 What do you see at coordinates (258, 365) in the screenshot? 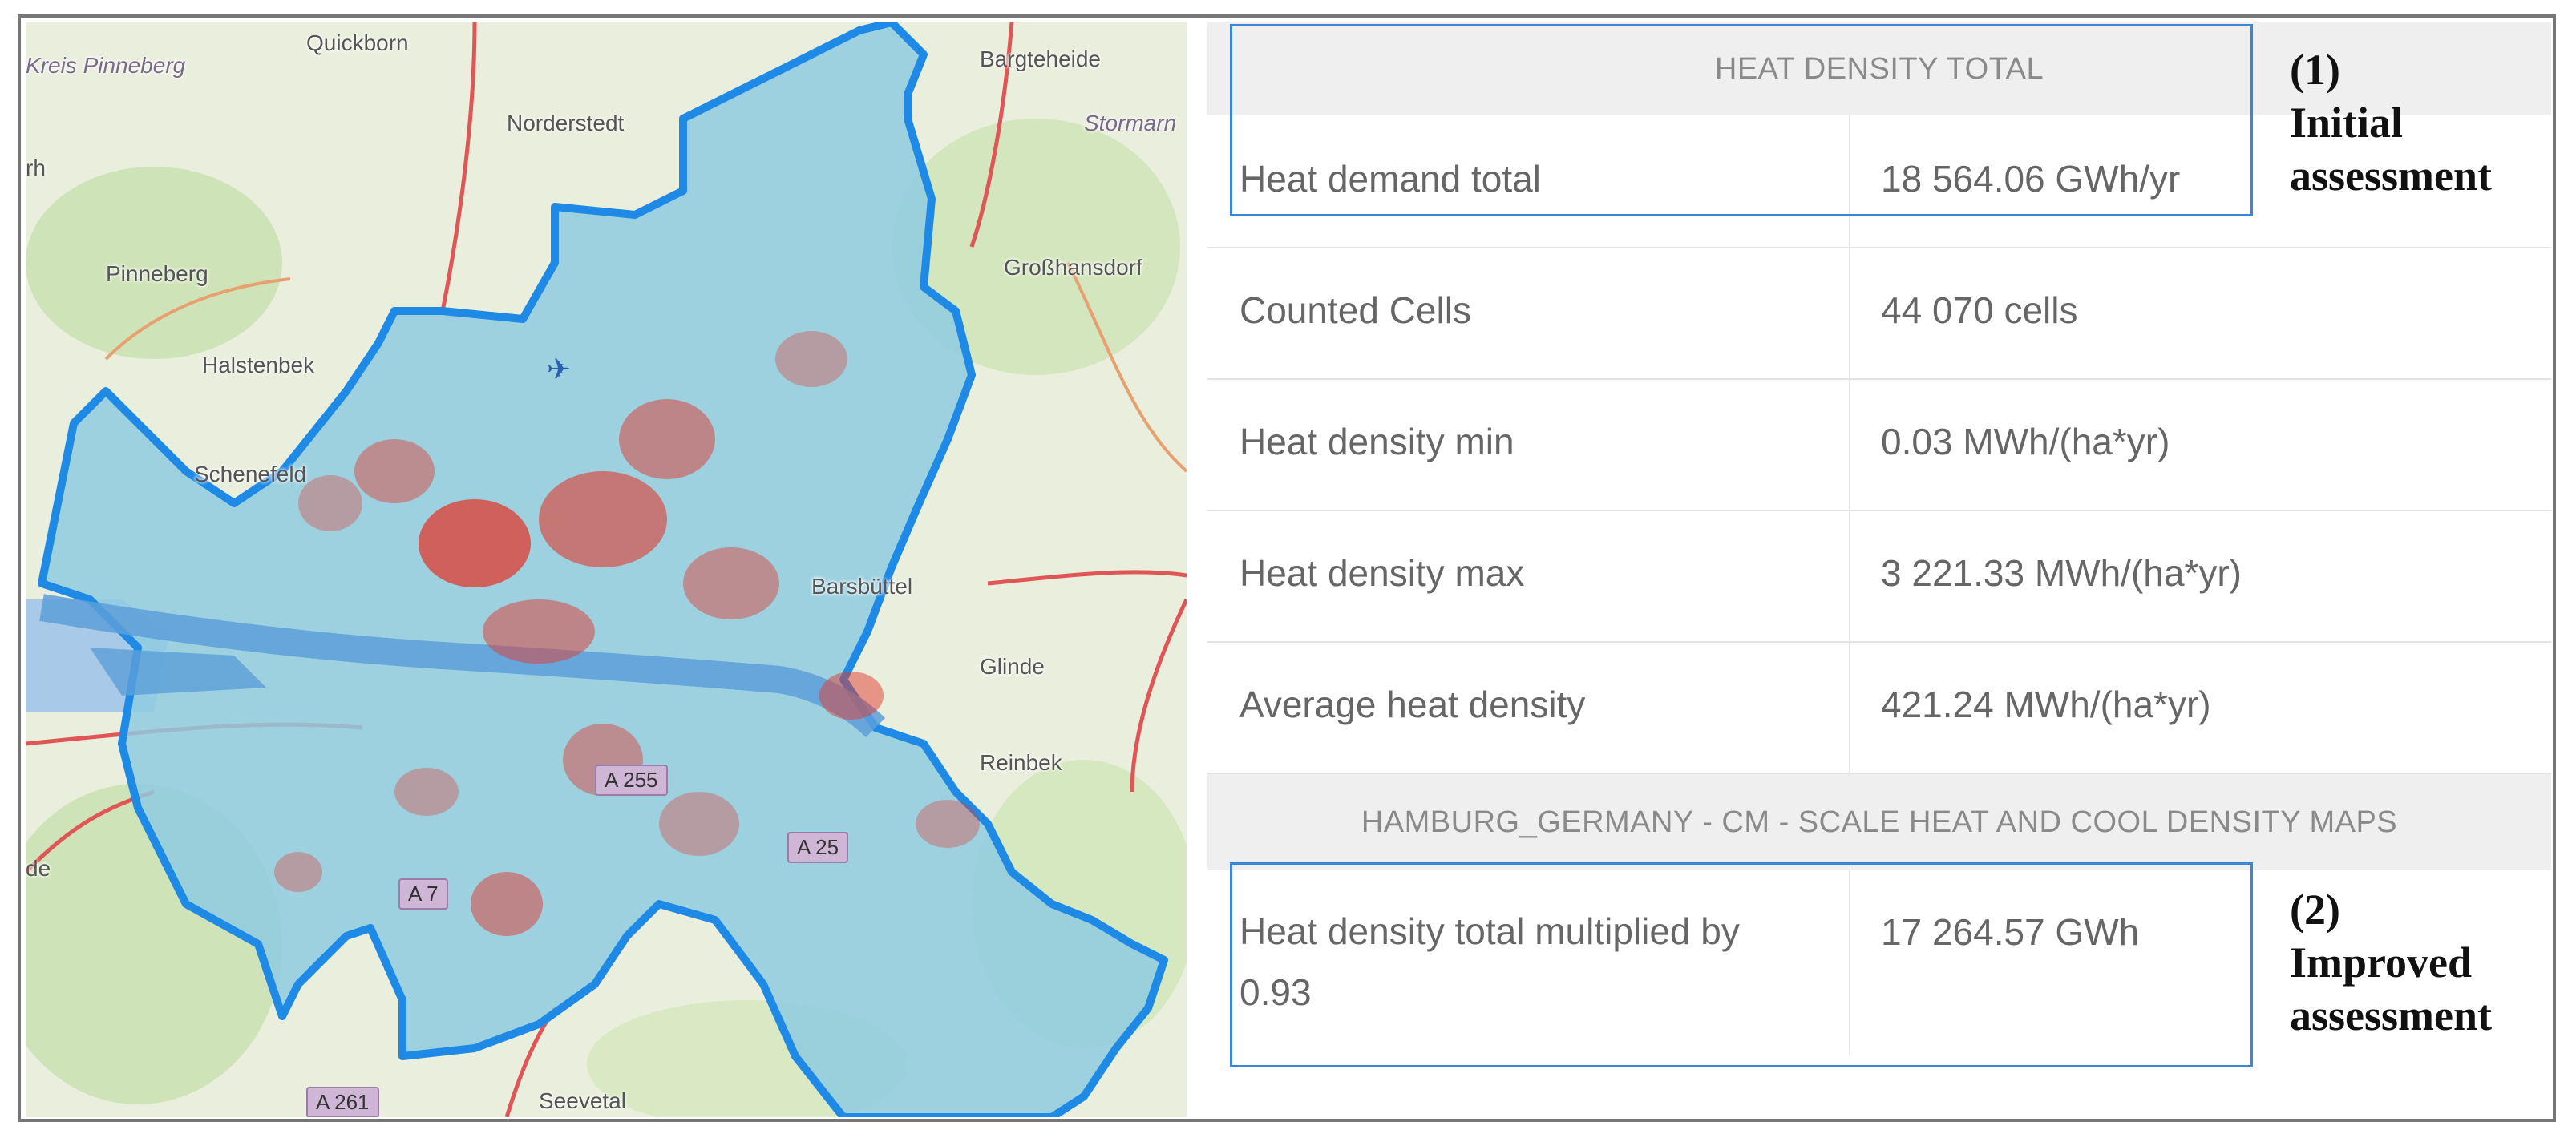
I see `map-label-halstenbek: Halstenbek` at bounding box center [258, 365].